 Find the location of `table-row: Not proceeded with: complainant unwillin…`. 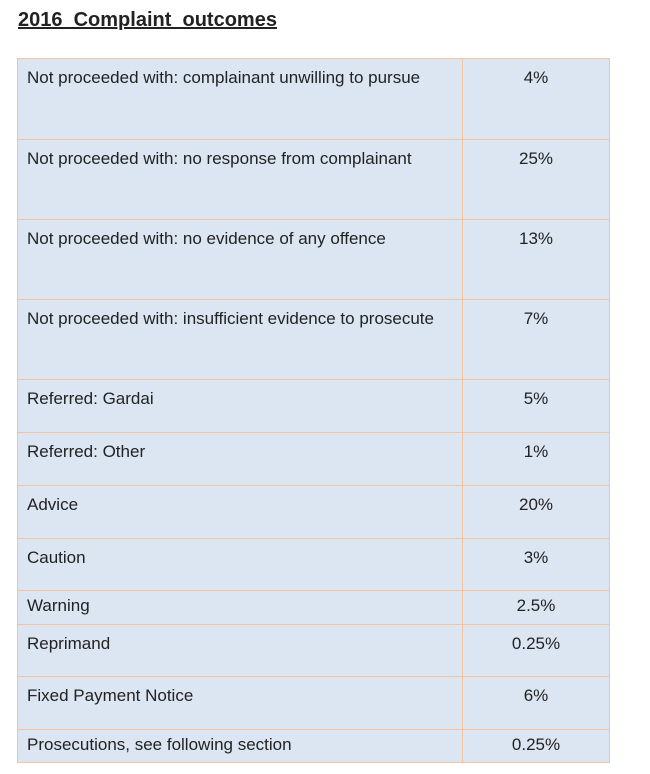

table-row: Not proceeded with: complainant unwillin… is located at coordinates (313, 99).